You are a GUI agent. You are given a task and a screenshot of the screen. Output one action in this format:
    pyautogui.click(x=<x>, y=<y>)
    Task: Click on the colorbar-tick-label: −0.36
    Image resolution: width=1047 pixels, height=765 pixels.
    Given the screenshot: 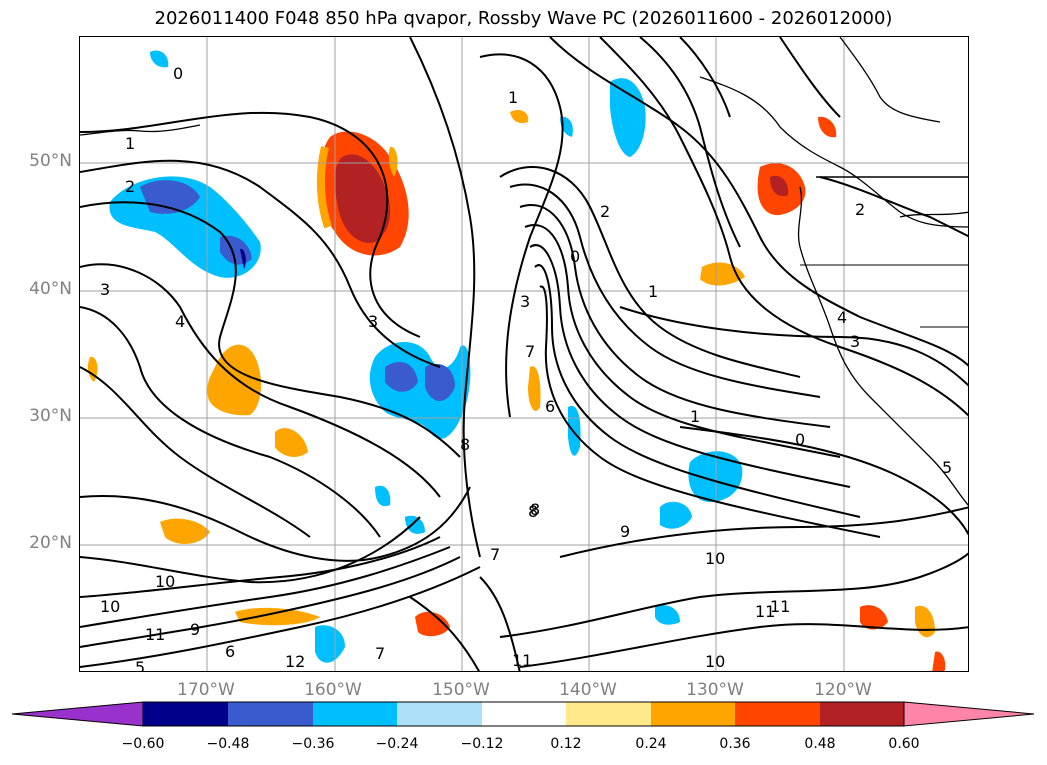 What is the action you would take?
    pyautogui.click(x=313, y=744)
    